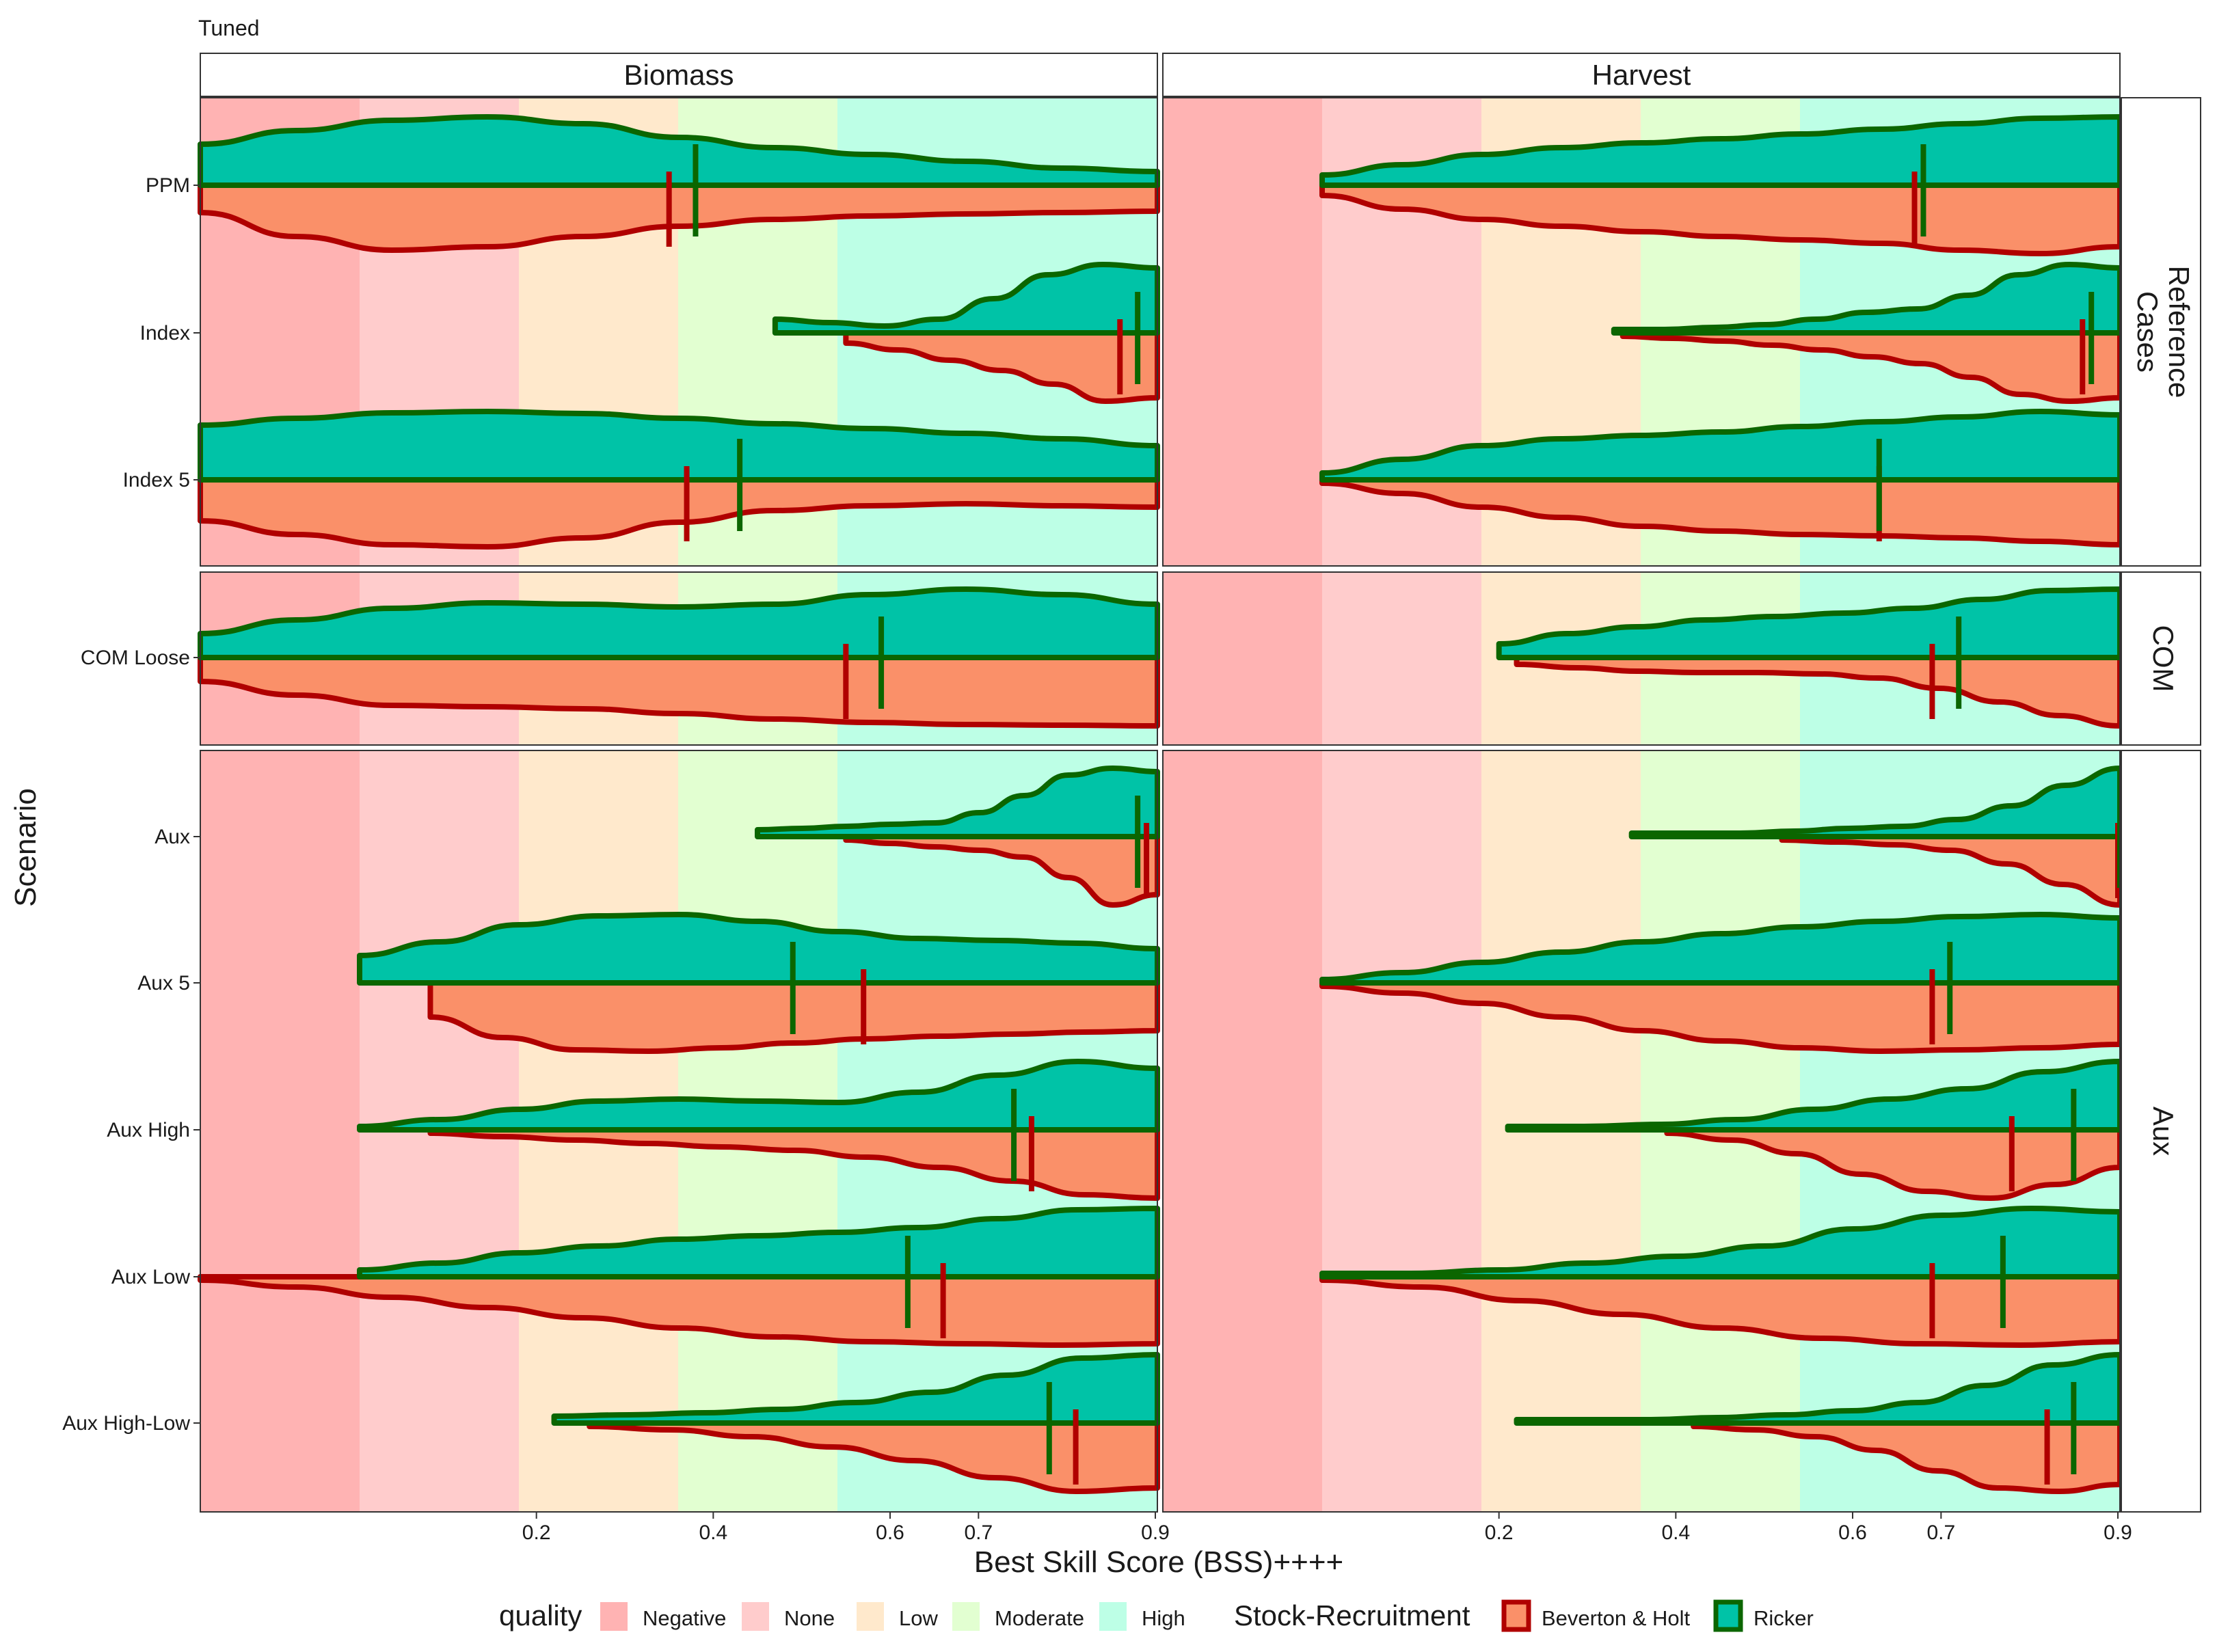 The image size is (2217, 1652). What do you see at coordinates (165, 333) in the screenshot?
I see `y-tick-label: Index` at bounding box center [165, 333].